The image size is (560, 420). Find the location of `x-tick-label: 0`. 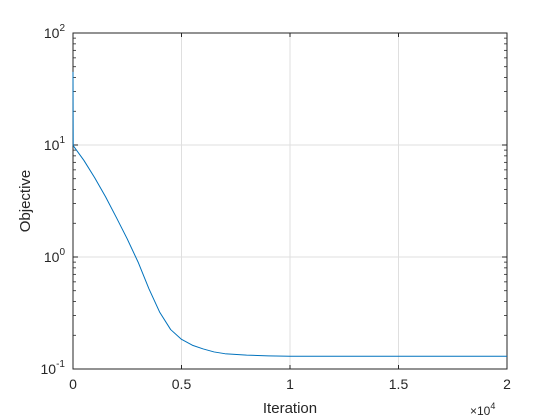

x-tick-label: 0 is located at coordinates (73, 384).